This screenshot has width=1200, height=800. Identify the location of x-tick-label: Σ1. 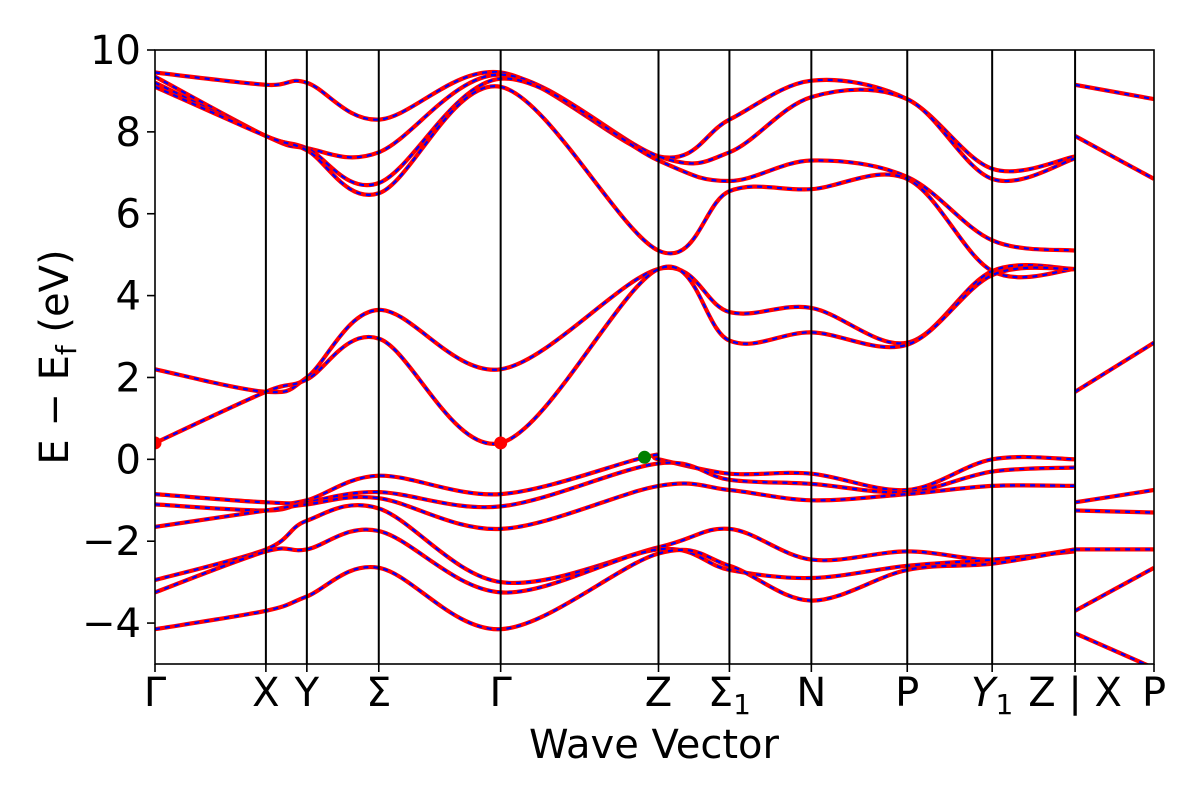
(729, 695).